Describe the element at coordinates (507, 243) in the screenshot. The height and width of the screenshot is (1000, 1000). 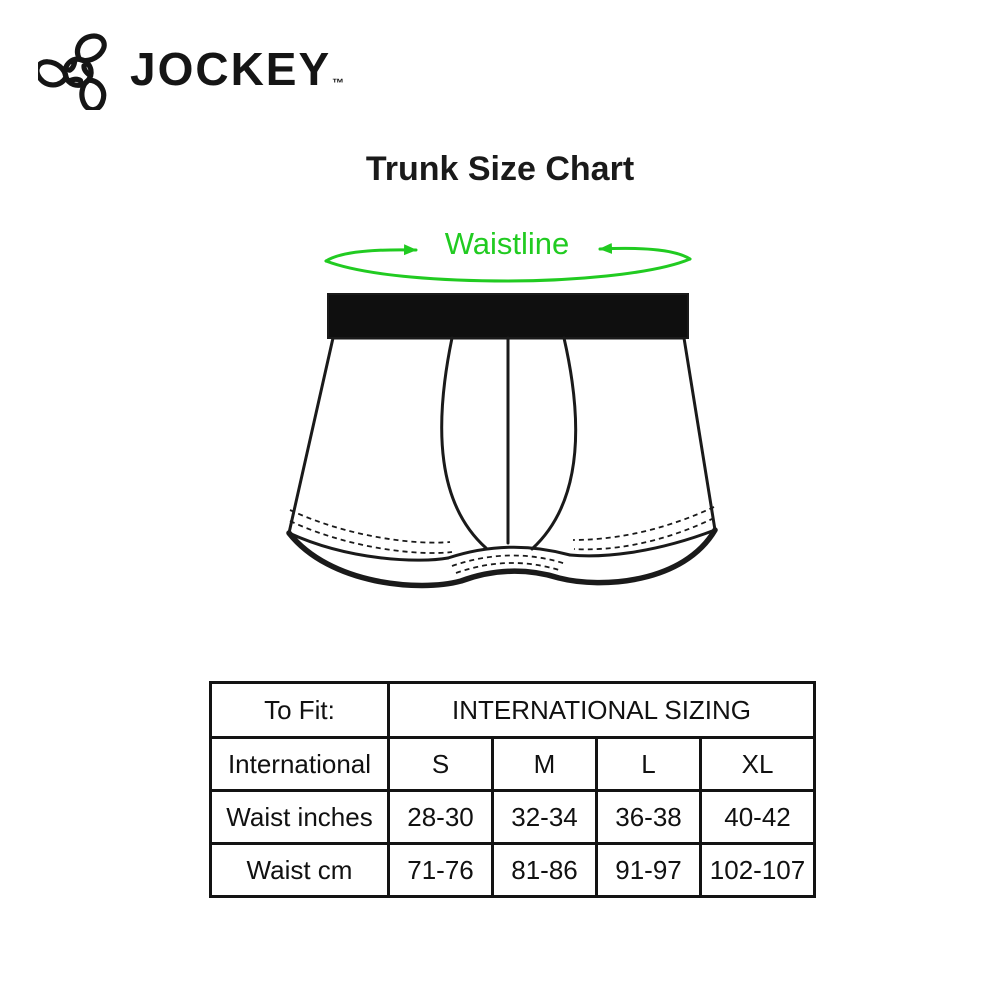
I see `waistline-label: Waistline` at that location.